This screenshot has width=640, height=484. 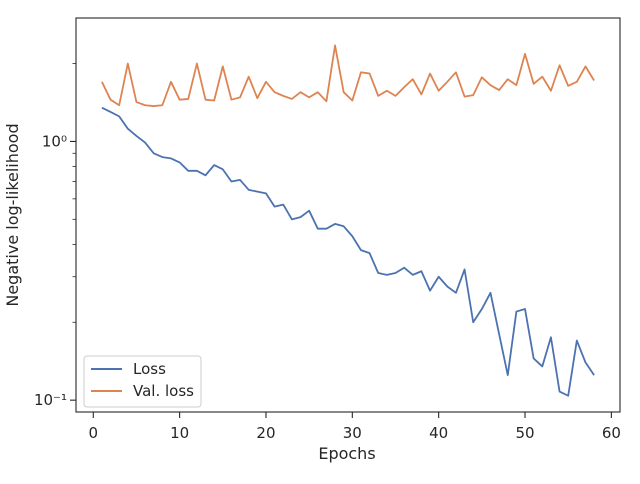 What do you see at coordinates (149, 369) in the screenshot?
I see `legend-label-loss: Loss` at bounding box center [149, 369].